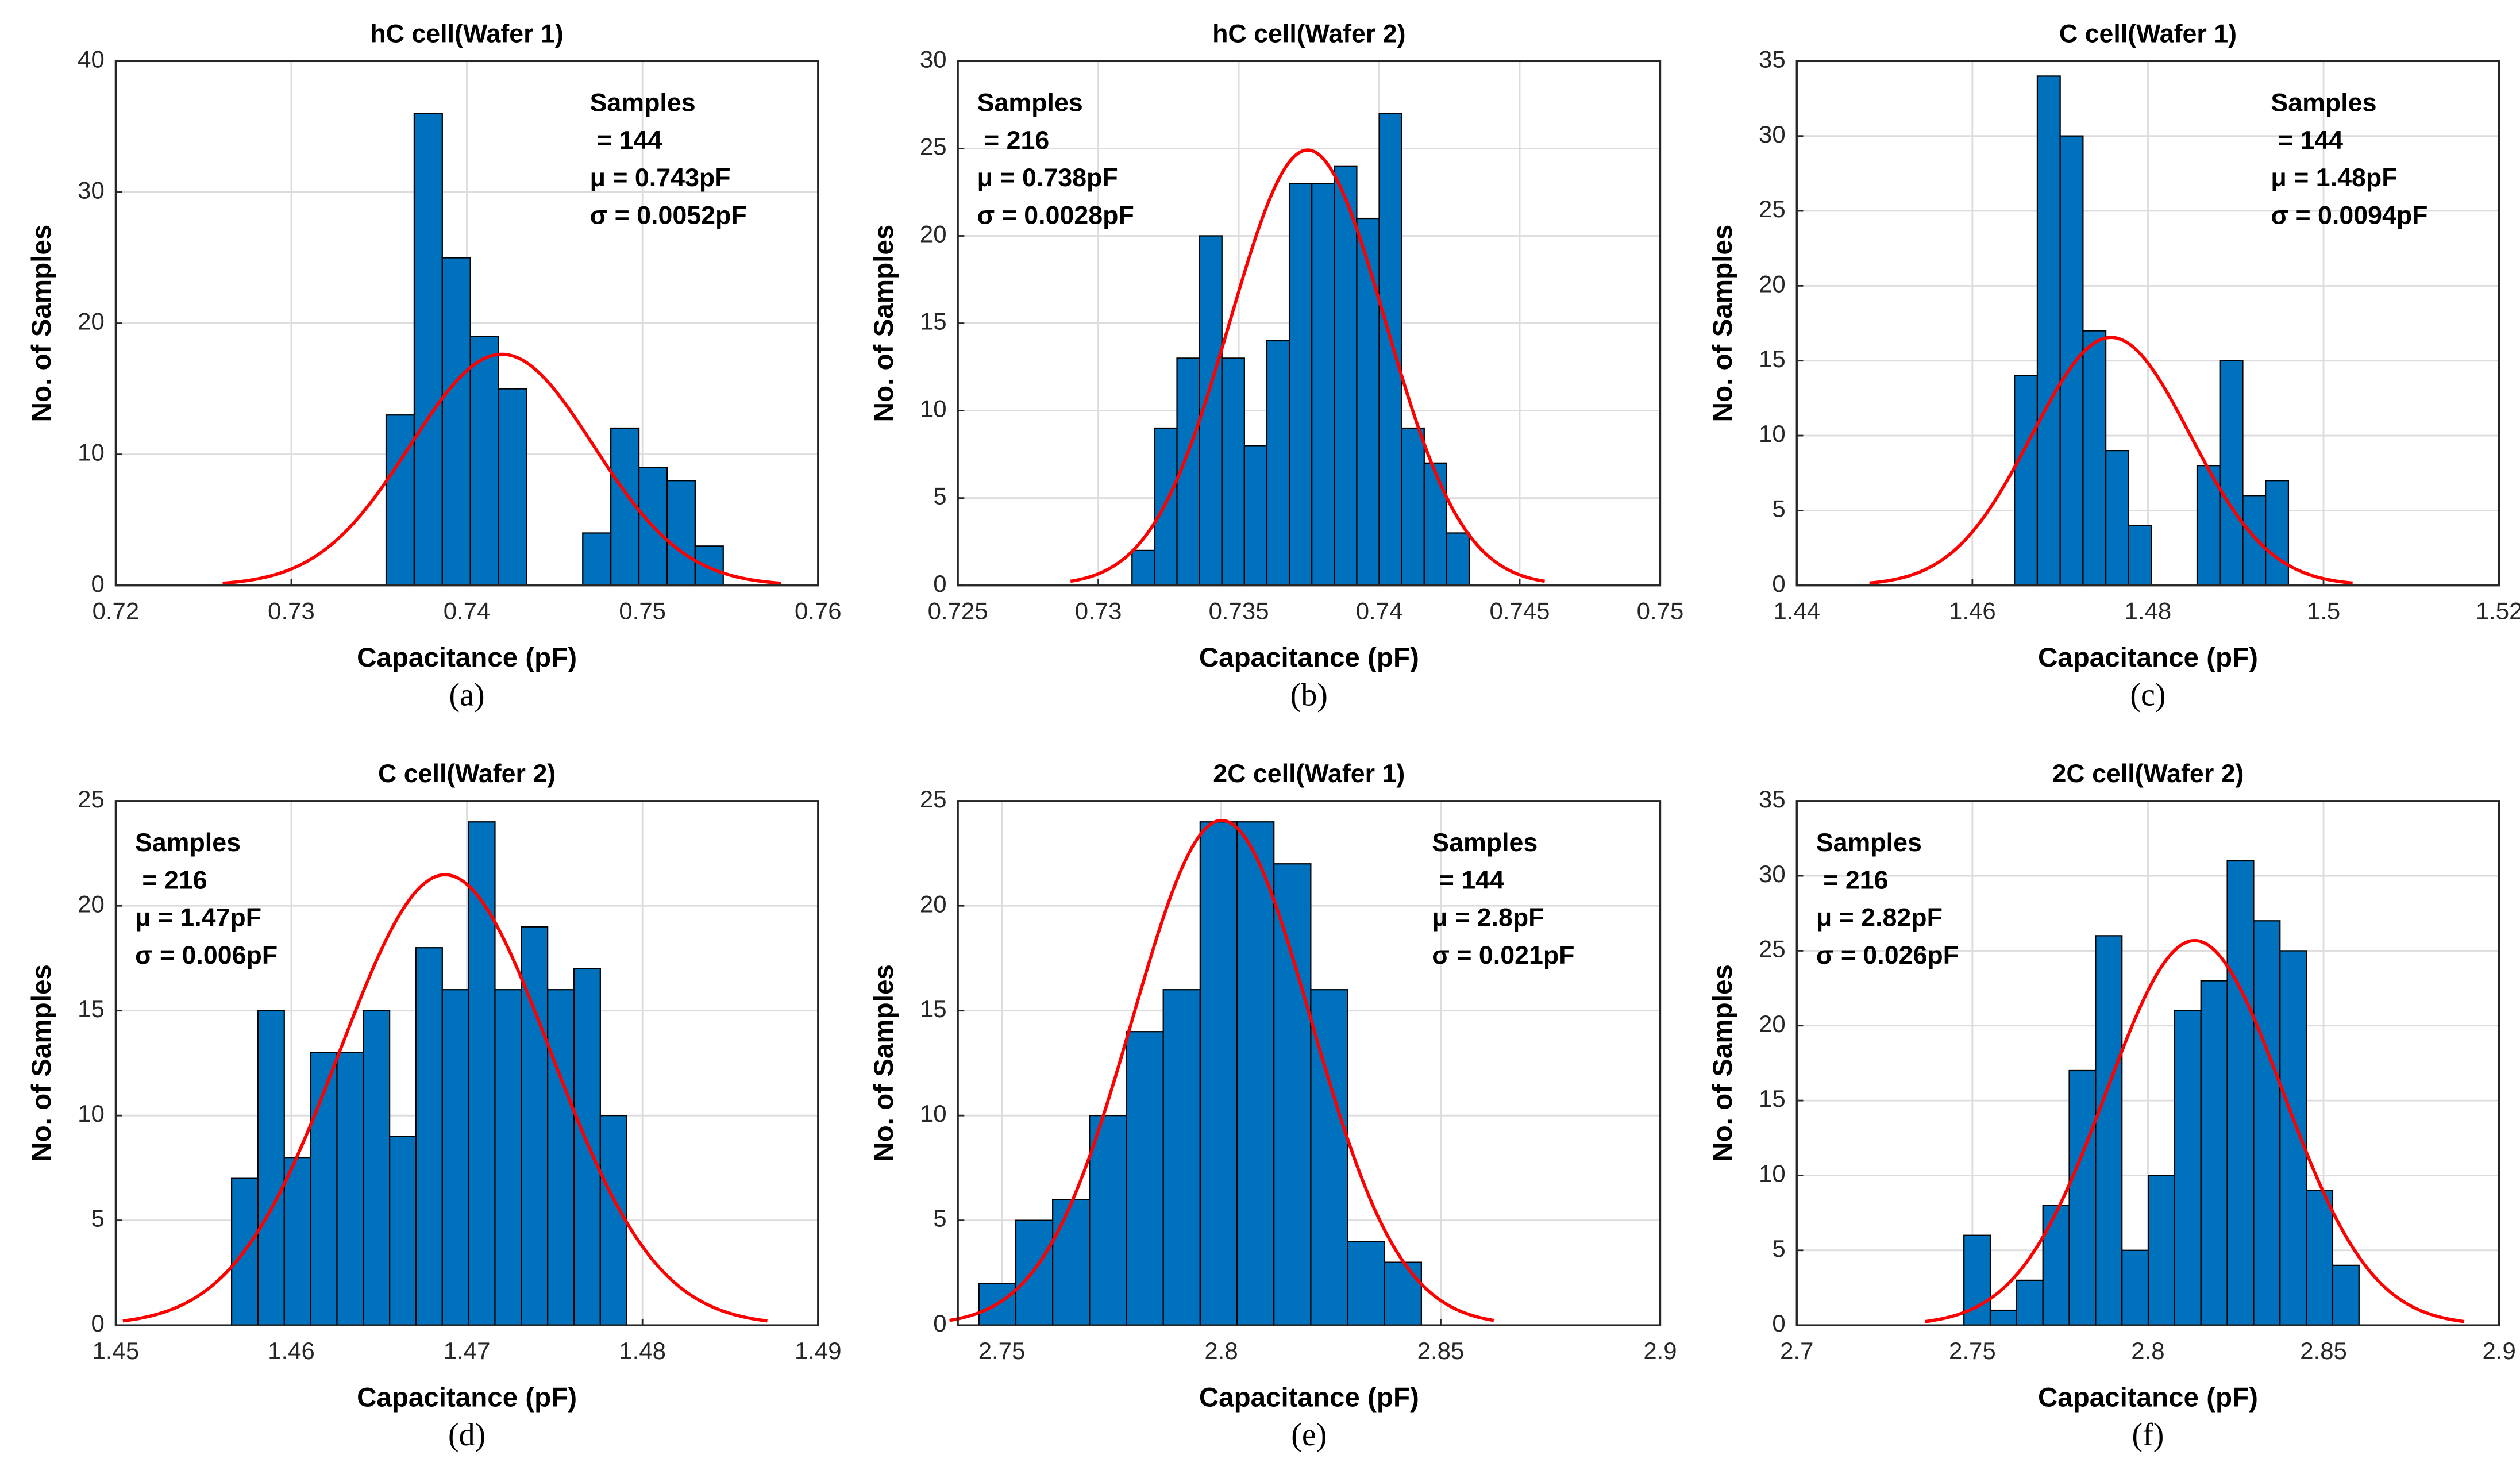  What do you see at coordinates (291, 610) in the screenshot?
I see `x-tick-label: 0.73` at bounding box center [291, 610].